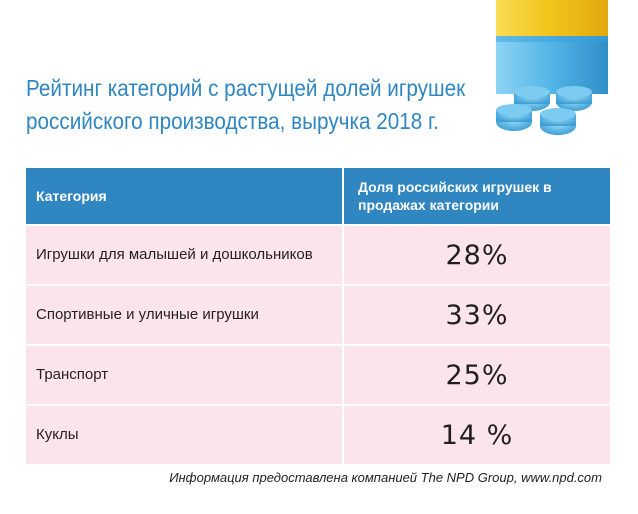 The image size is (638, 514). I want to click on table-row: Игрушки для малышей и дошкольников 28%, so click(318, 254).